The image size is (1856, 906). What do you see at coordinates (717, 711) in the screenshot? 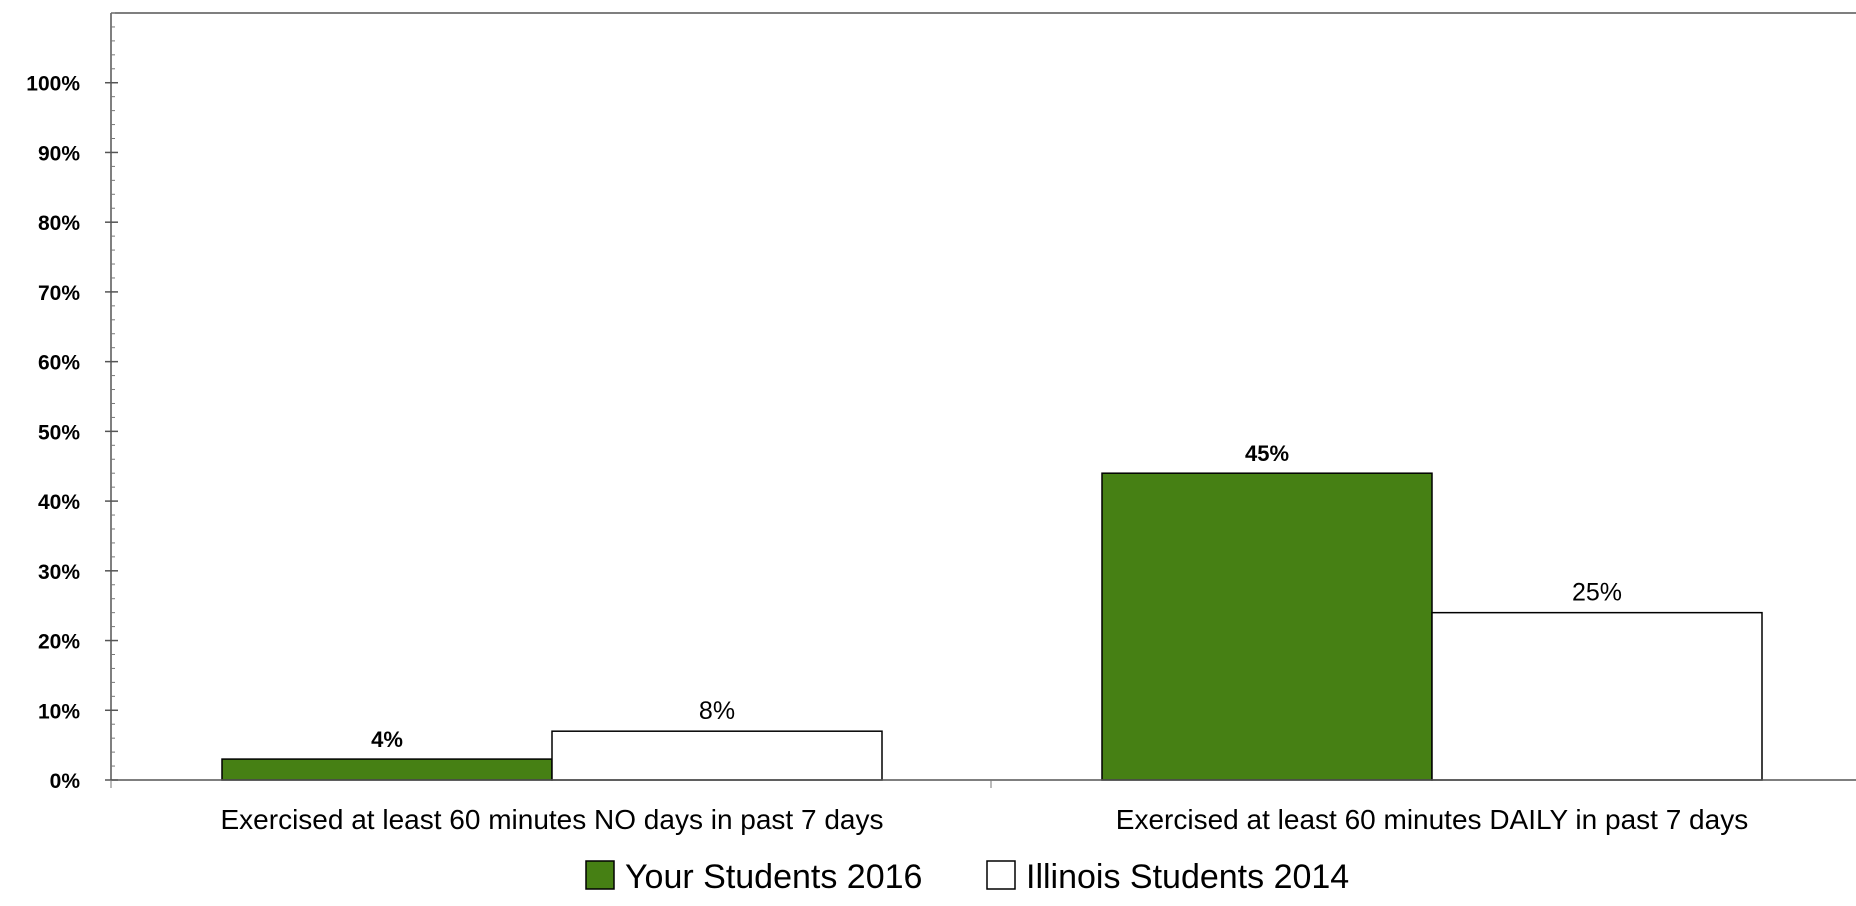
I see `data-label: 8%` at bounding box center [717, 711].